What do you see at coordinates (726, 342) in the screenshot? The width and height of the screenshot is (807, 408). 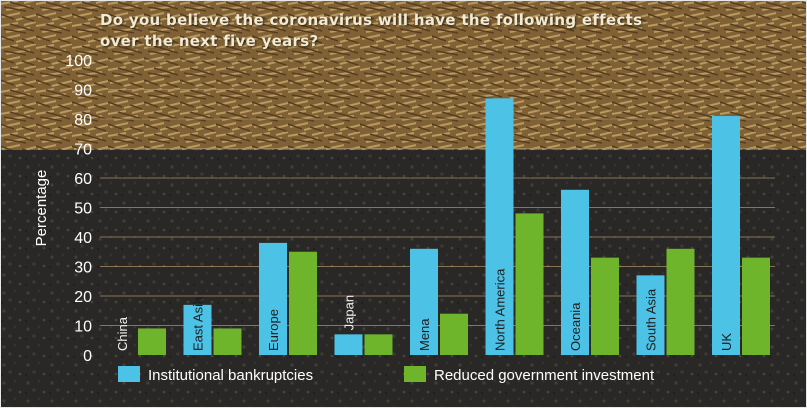 I see `category-label: UK` at bounding box center [726, 342].